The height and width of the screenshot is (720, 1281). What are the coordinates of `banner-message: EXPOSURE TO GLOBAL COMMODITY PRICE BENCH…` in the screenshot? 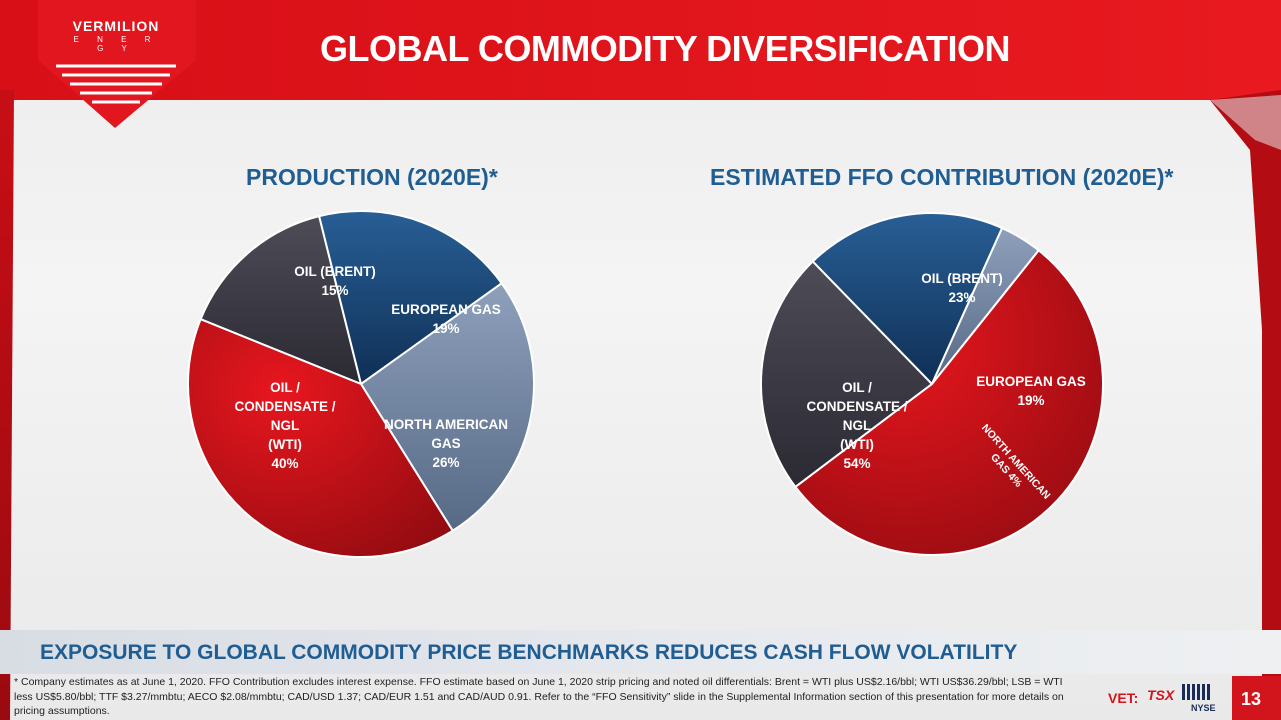 It's located at (529, 652).